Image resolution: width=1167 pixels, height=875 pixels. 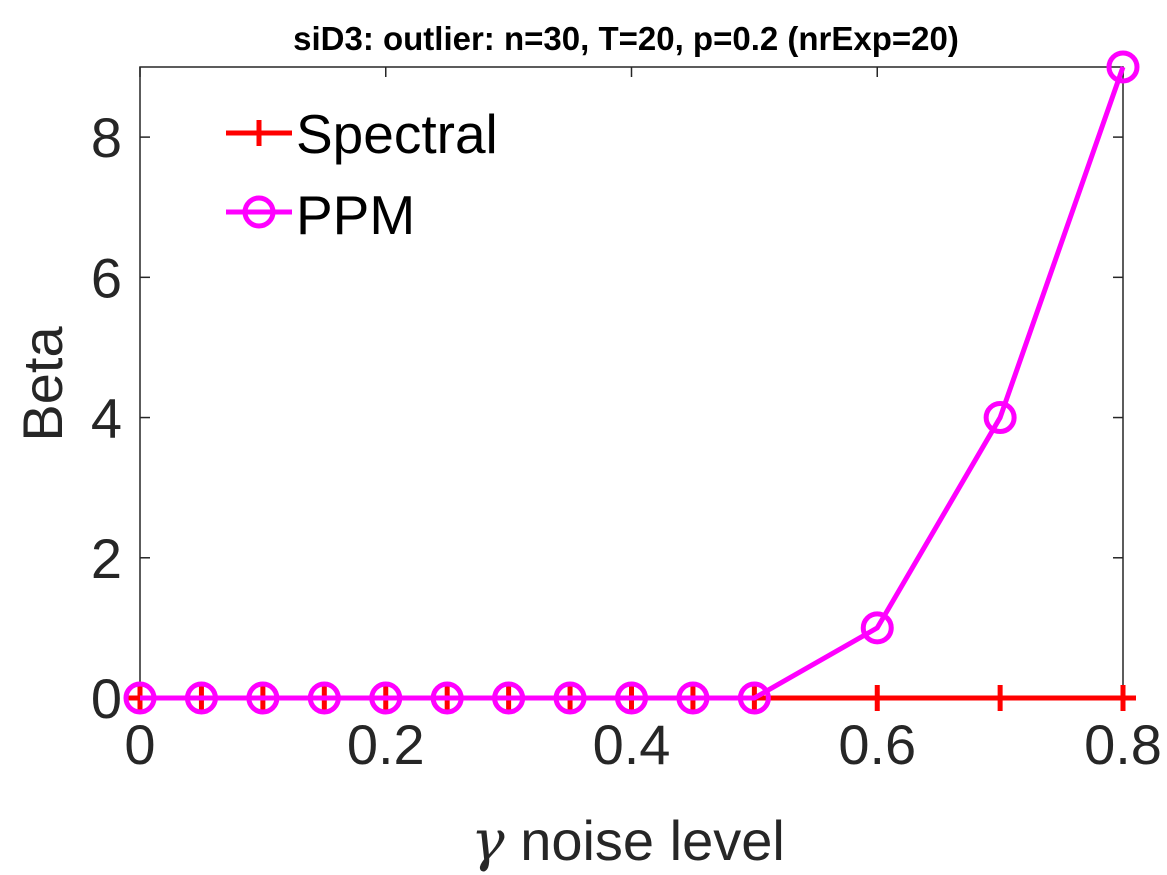 I want to click on x-tick-label: 0, so click(x=139, y=744).